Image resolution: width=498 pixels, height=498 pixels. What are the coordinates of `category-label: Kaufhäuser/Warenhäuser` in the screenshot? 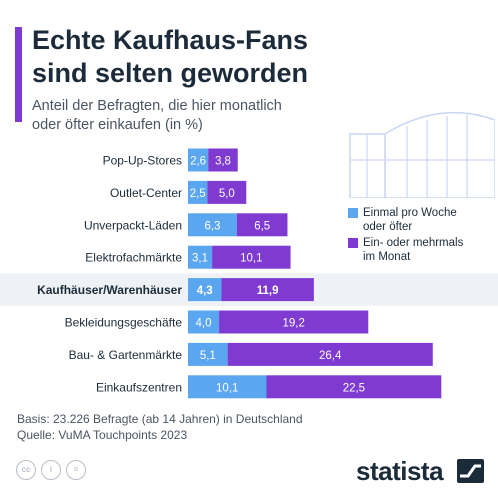 It's located at (109, 290).